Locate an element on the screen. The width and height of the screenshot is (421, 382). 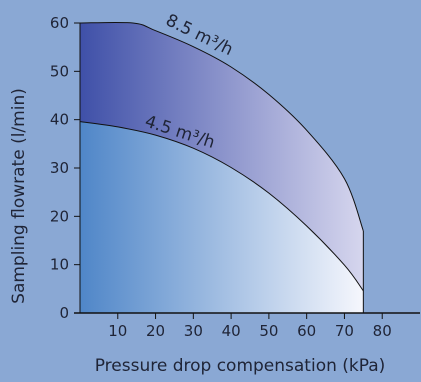
y-axis-title: Sampling flowrate (l/min) is located at coordinates (19, 196).